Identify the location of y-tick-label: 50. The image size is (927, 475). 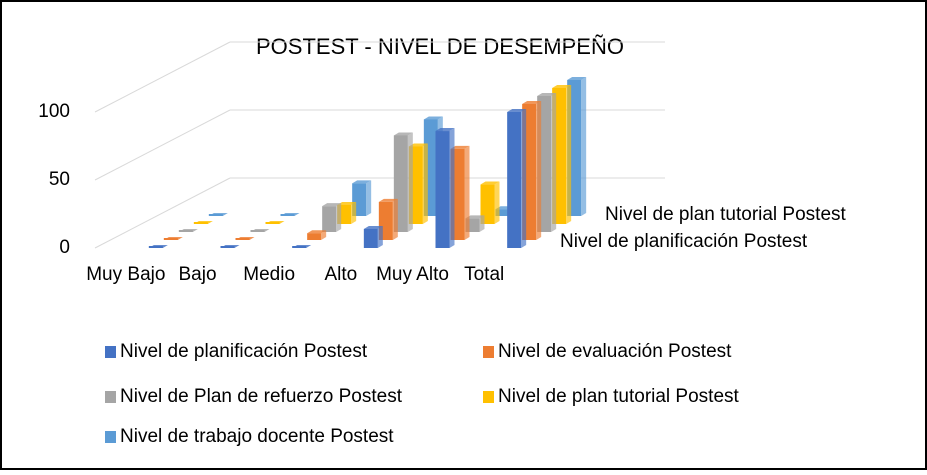
(59, 179).